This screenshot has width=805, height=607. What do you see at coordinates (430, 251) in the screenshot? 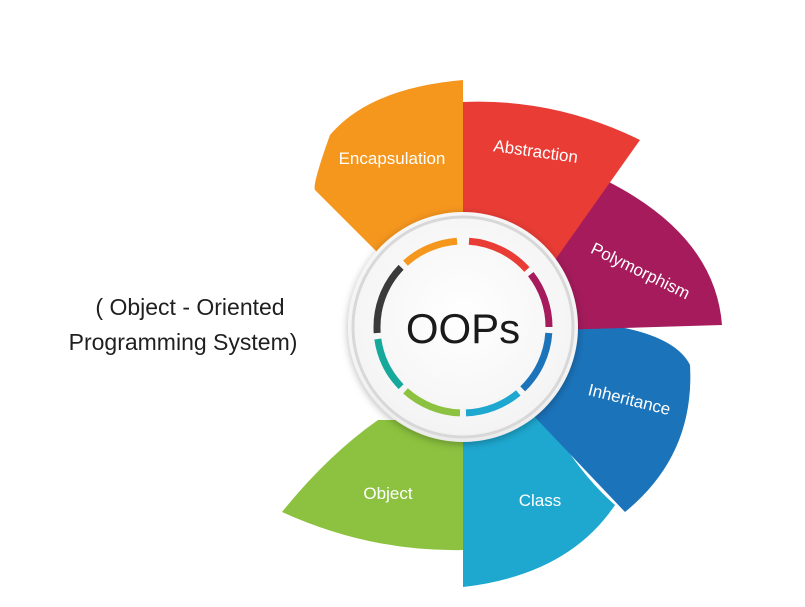
I see `ring-arc-encapsulation` at bounding box center [430, 251].